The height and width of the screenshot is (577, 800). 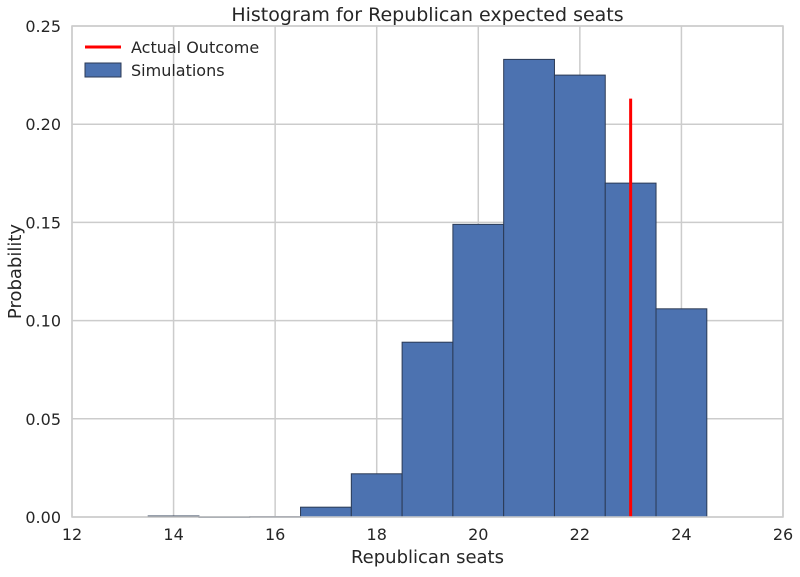 What do you see at coordinates (43, 222) in the screenshot?
I see `y-tick-label: 0.15` at bounding box center [43, 222].